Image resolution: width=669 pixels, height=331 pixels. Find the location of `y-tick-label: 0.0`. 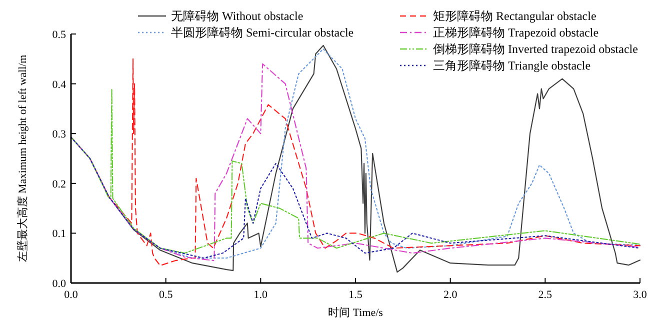

y-tick-label: 0.0 is located at coordinates (59, 284).